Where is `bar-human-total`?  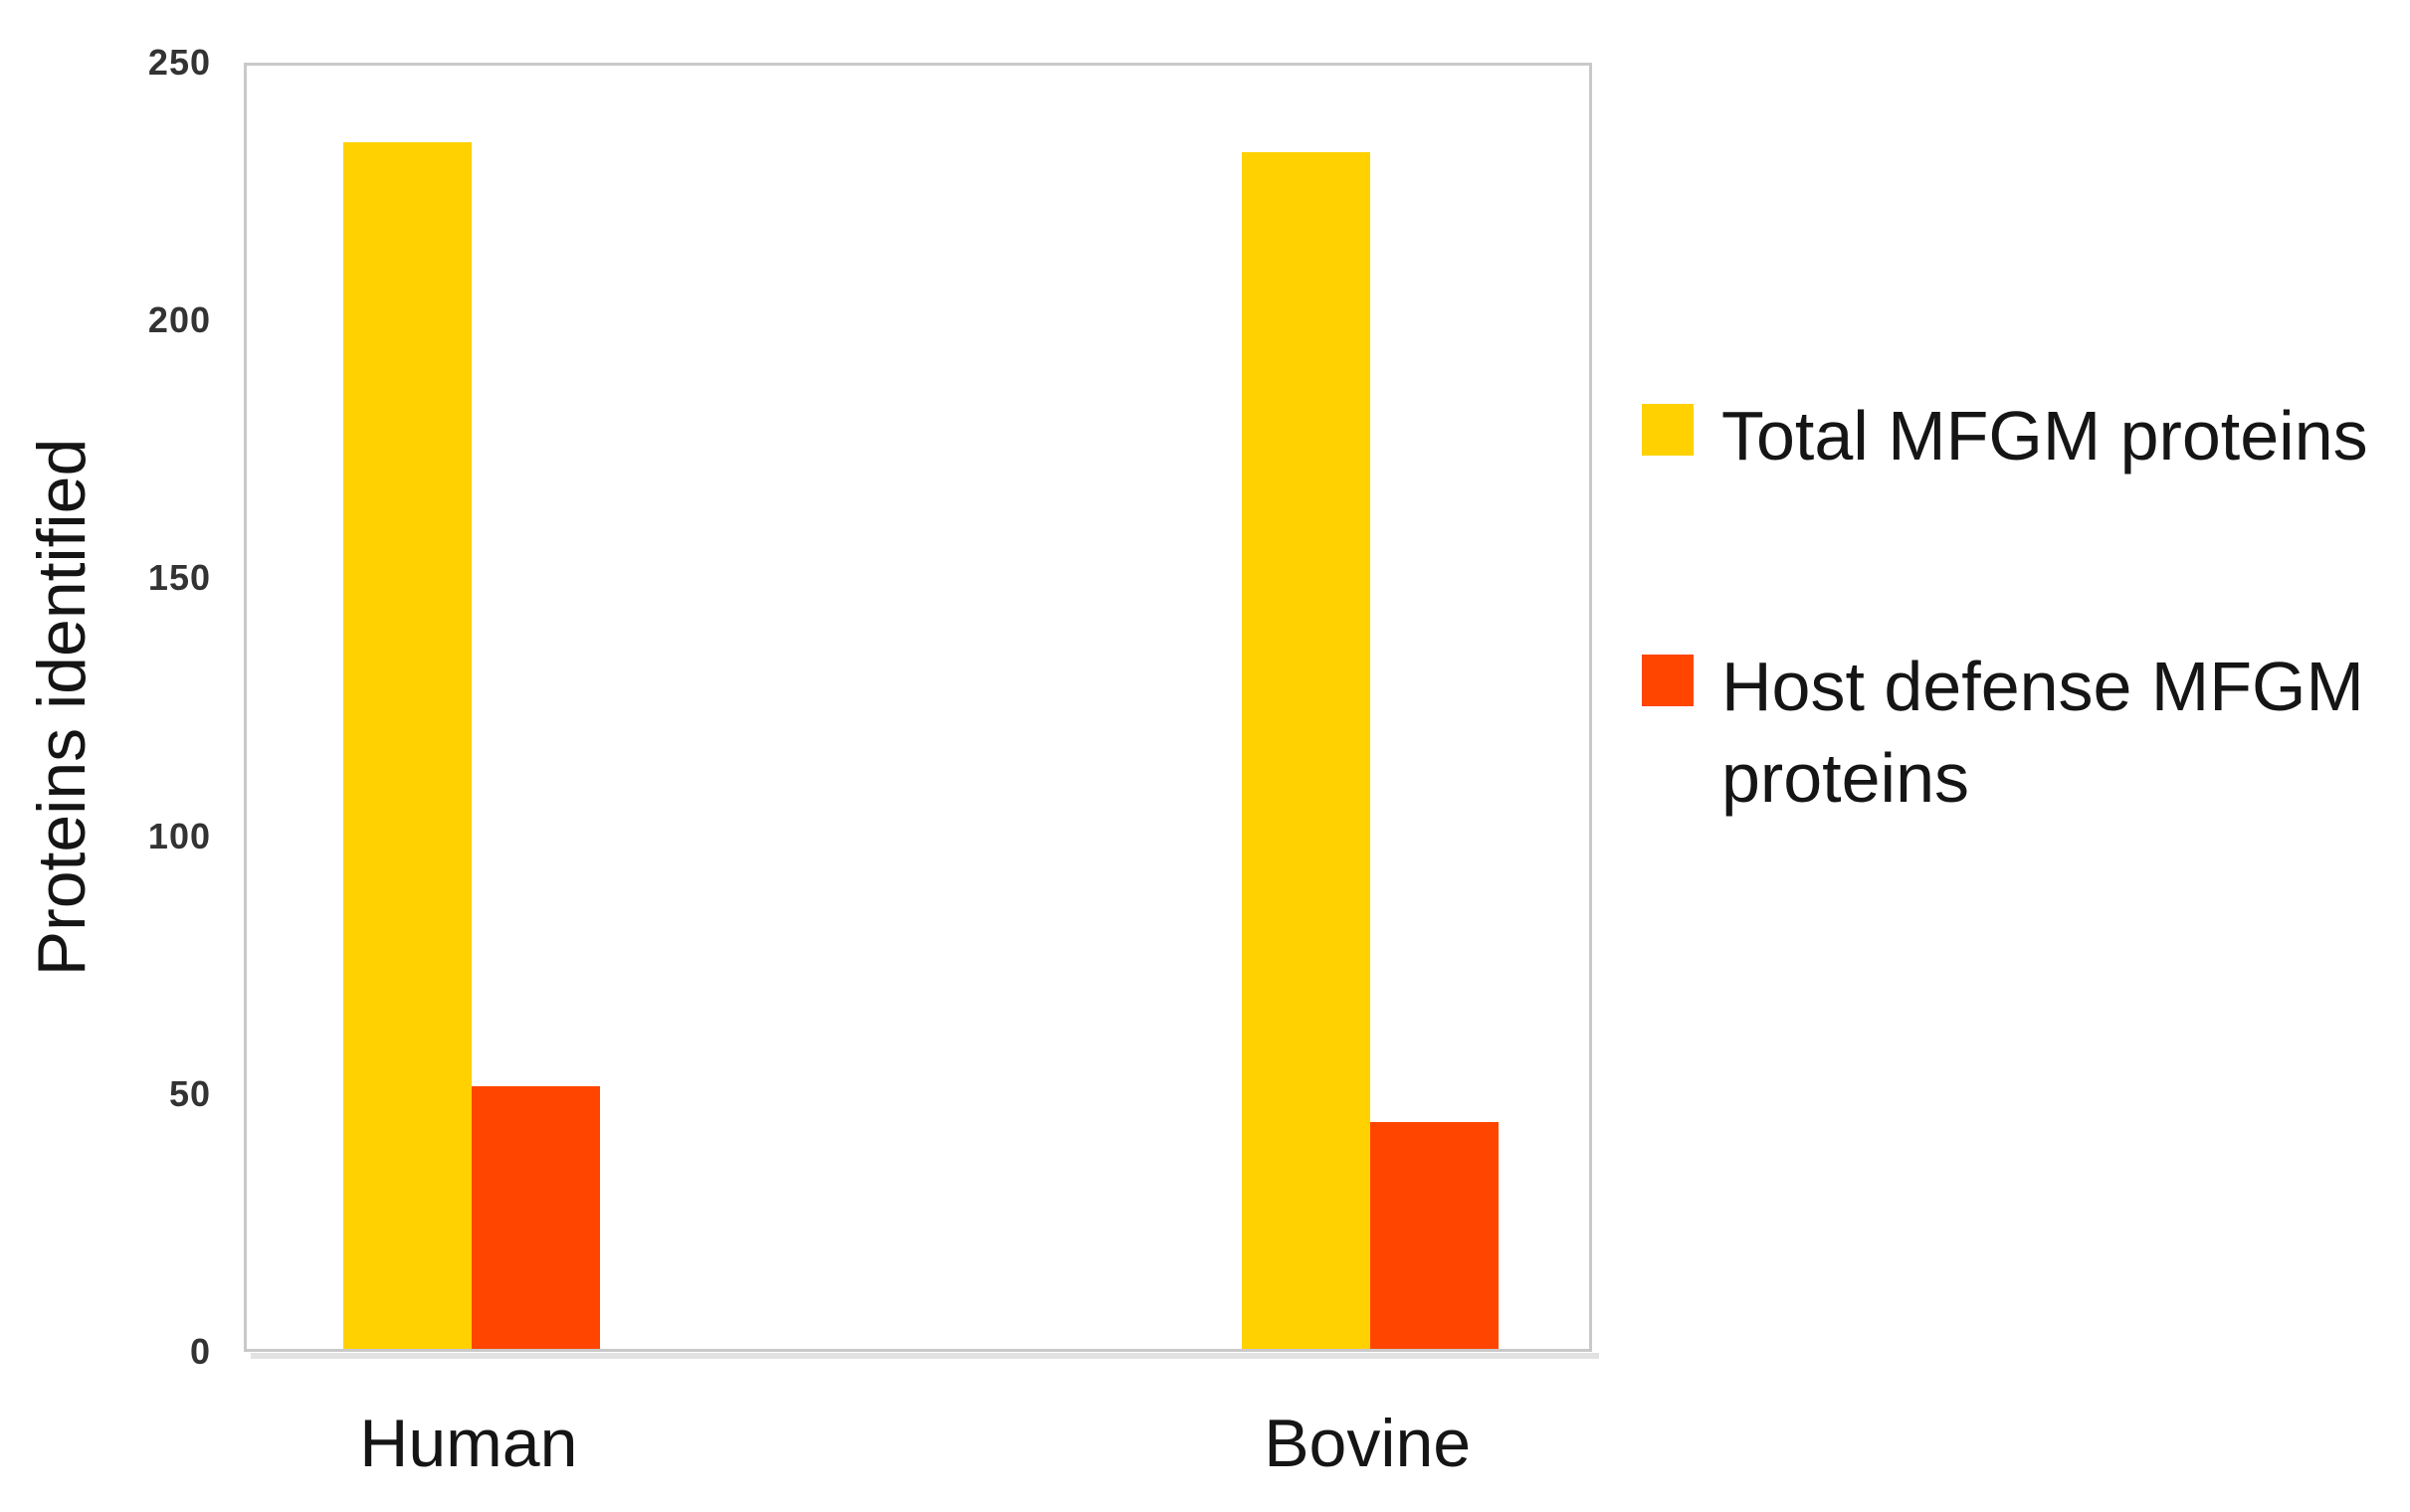
bar-human-total is located at coordinates (407, 745).